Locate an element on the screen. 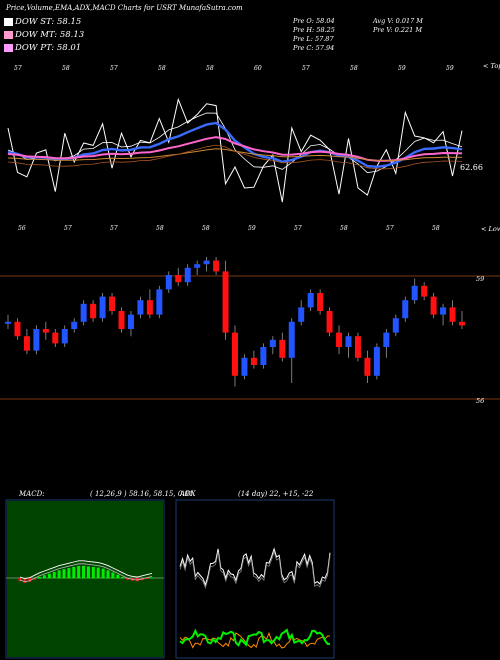 This screenshot has height=660, width=500. ema-value-label: 62.66 is located at coordinates (471, 167).